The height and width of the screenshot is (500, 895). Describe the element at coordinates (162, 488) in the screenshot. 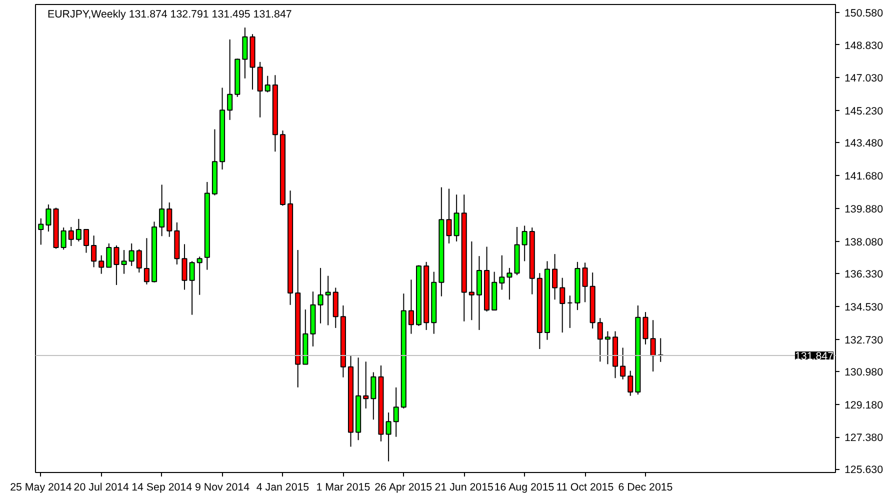

I see `x-tick-label: 14 Sep 2014` at that location.